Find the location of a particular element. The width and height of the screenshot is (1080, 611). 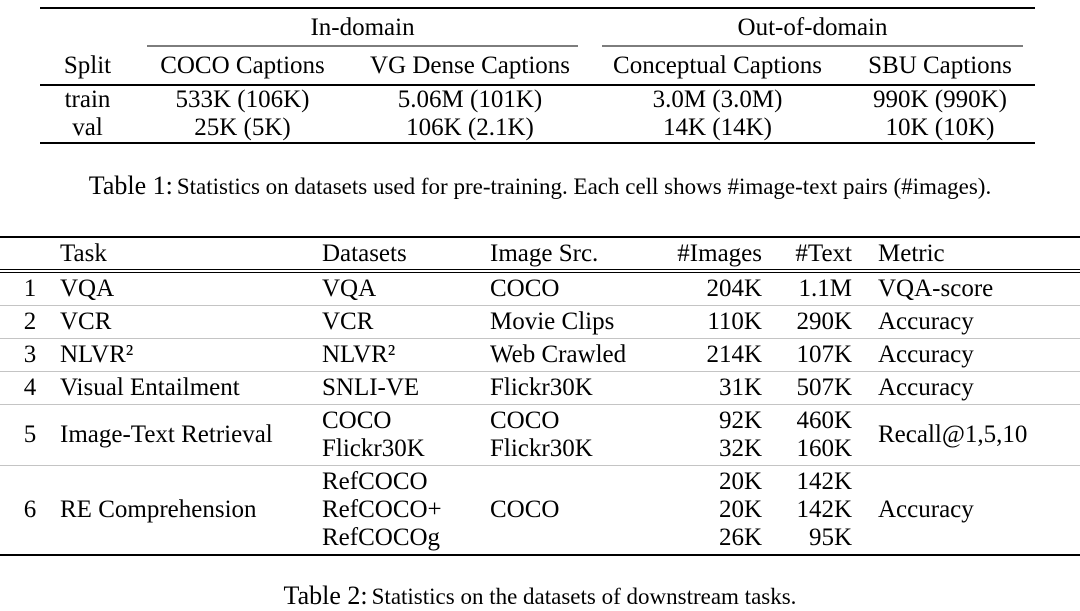

text-cell: 507K is located at coordinates (824, 387).